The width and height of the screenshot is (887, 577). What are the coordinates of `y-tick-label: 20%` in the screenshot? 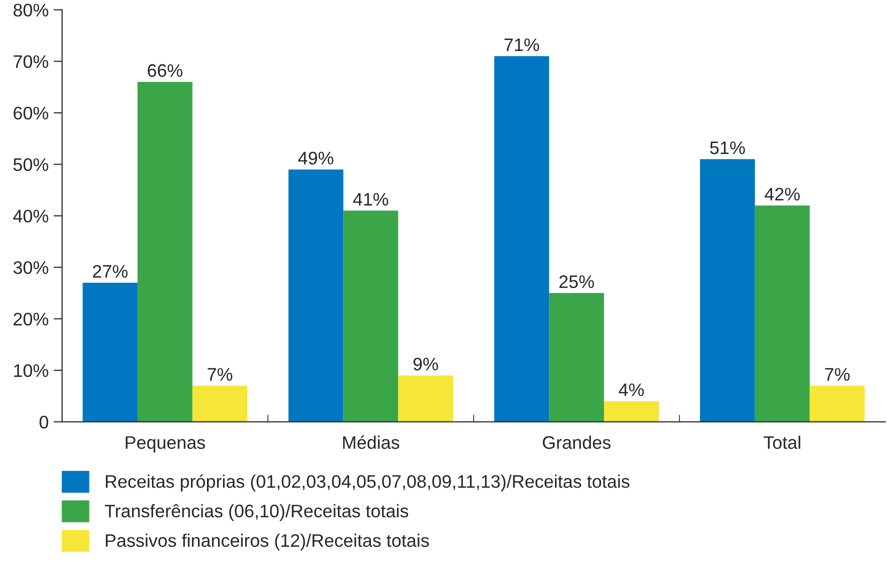 It's located at (31, 319).